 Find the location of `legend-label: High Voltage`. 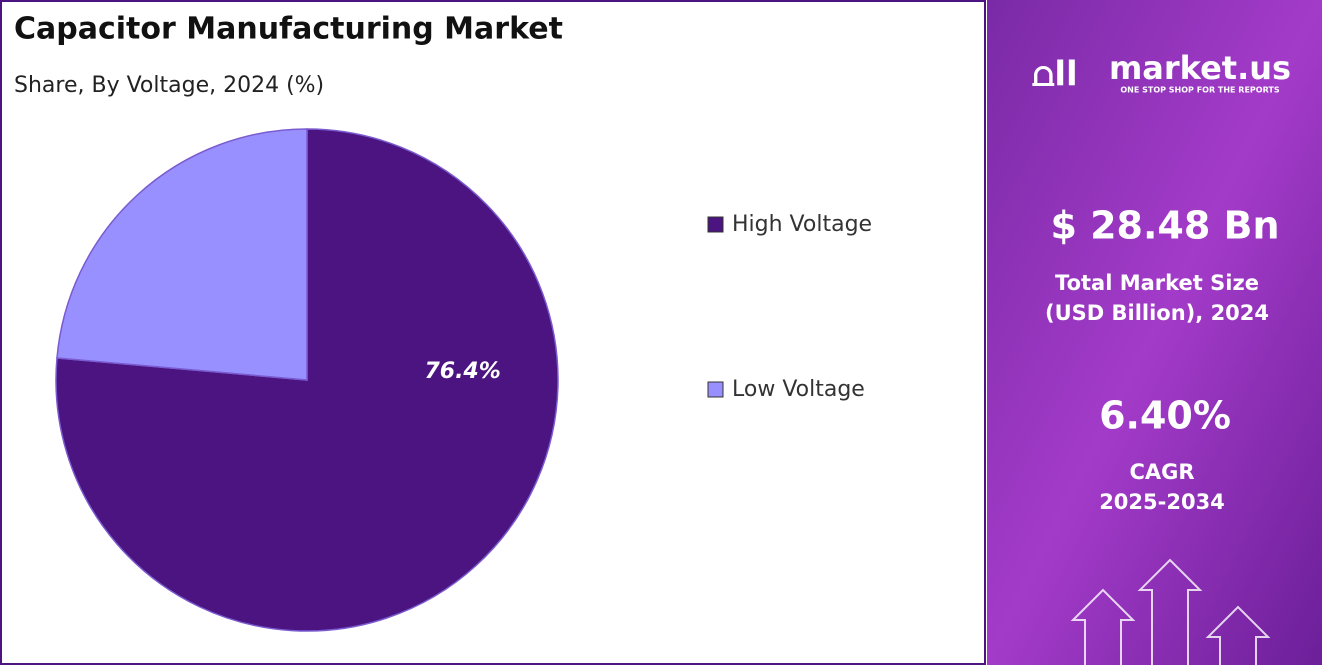

legend-label: High Voltage is located at coordinates (802, 224).